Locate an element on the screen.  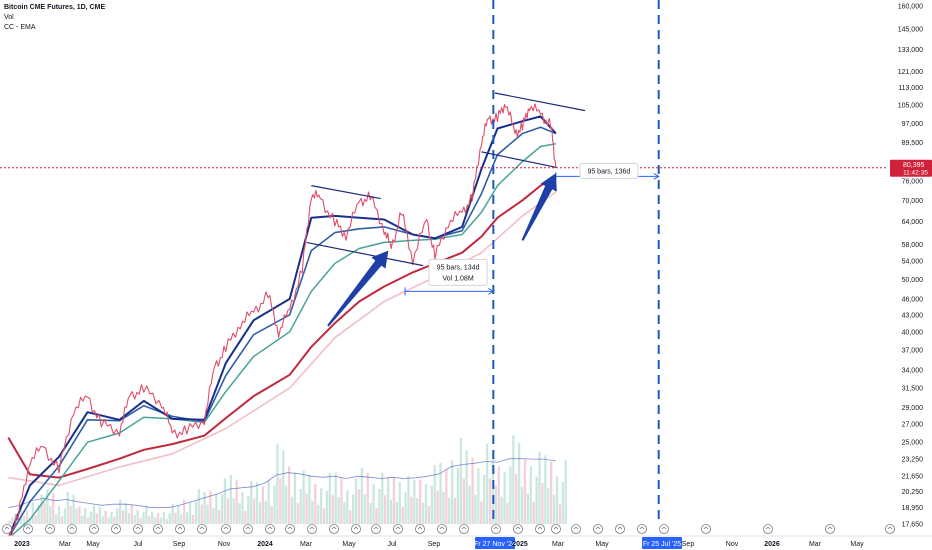
measure-label-box is located at coordinates (609, 170).